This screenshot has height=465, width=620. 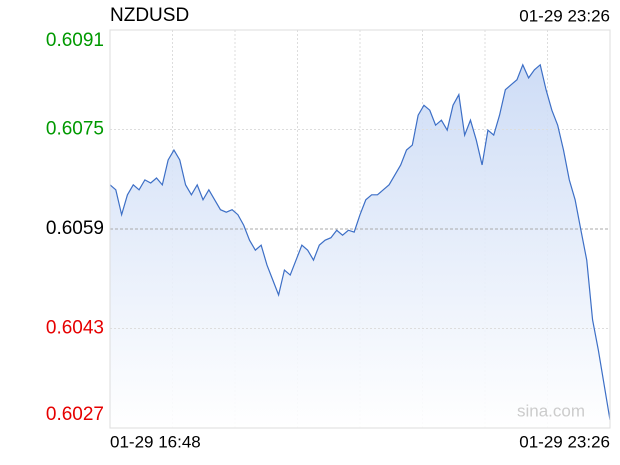 I want to click on x-tick-label: 01-29 16:48, so click(x=155, y=441).